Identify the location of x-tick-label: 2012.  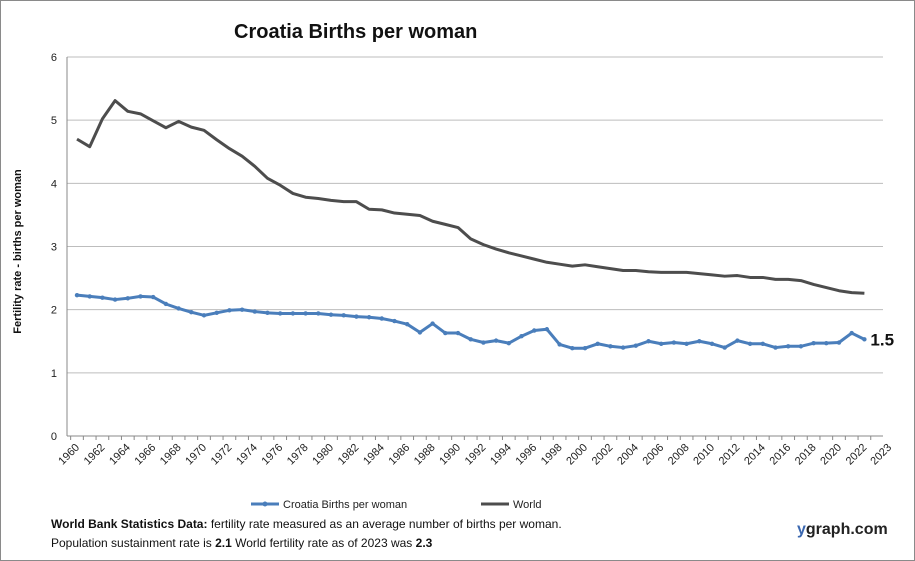
(730, 455).